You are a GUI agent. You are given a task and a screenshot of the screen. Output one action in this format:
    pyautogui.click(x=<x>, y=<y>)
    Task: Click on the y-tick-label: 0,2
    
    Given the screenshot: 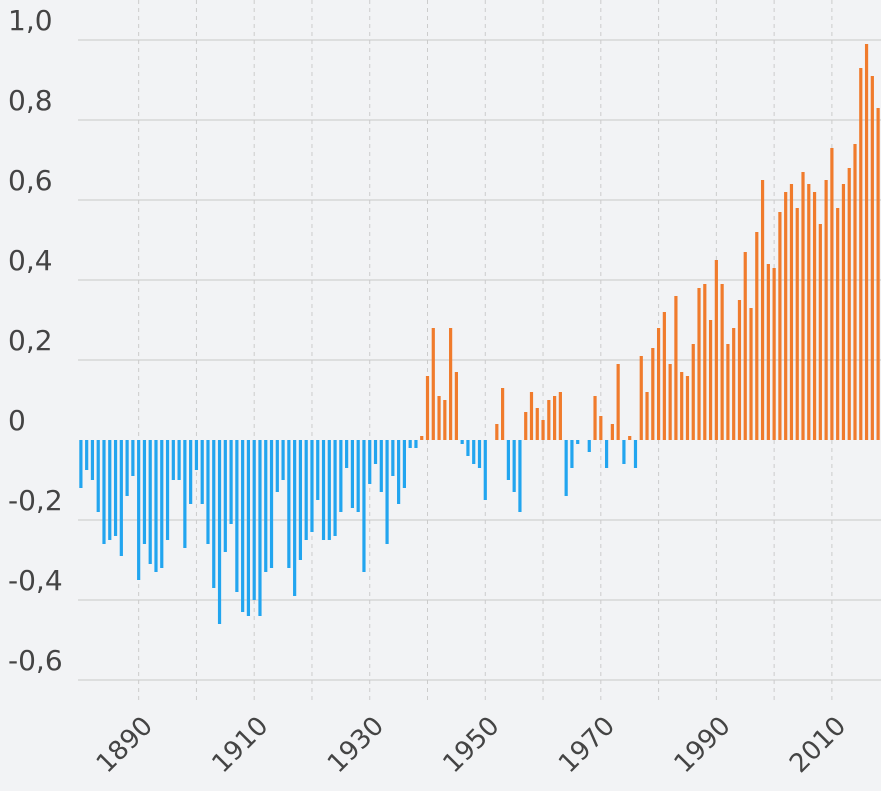 What is the action you would take?
    pyautogui.click(x=30, y=340)
    